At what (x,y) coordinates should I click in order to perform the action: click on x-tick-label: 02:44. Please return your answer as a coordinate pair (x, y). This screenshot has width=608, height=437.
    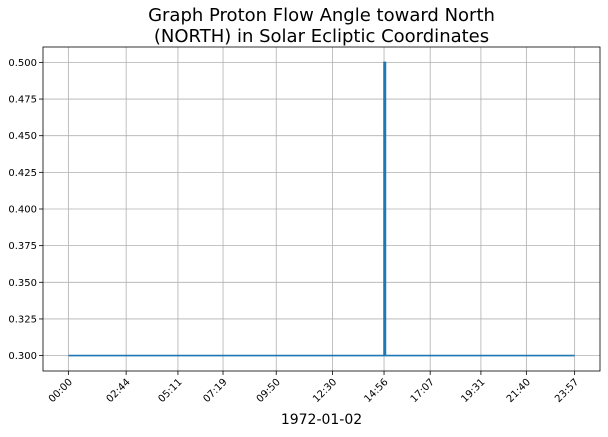
    Looking at the image, I should click on (119, 391).